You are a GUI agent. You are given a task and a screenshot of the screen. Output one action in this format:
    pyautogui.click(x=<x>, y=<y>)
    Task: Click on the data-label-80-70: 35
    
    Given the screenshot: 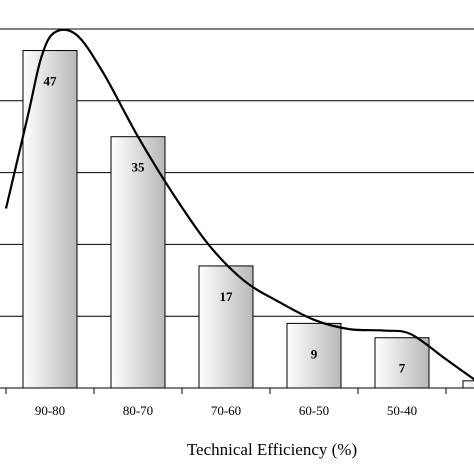 What is the action you would take?
    pyautogui.click(x=139, y=167)
    